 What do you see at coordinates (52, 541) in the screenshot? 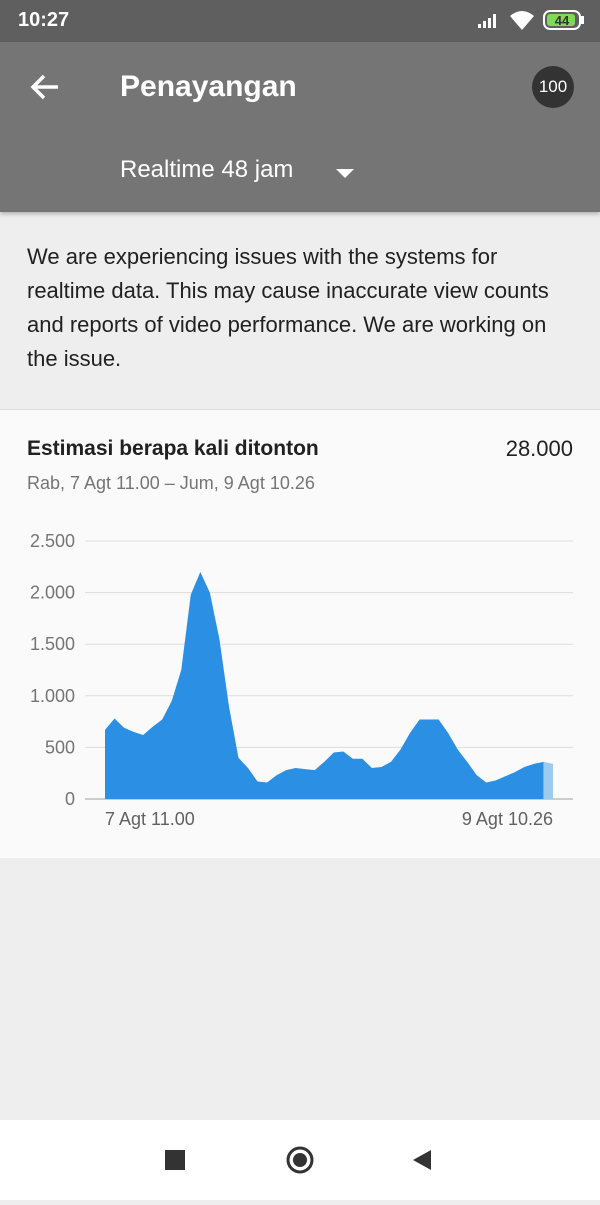
I see `y-tick-label: 2.500` at bounding box center [52, 541].